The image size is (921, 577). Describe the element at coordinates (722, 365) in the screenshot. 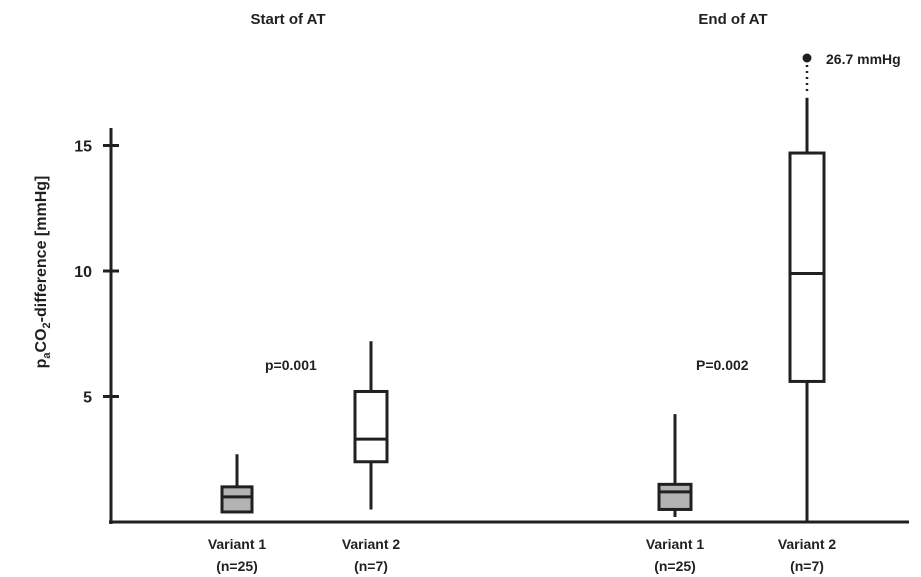

I see `p-value-end: P=0.002` at that location.